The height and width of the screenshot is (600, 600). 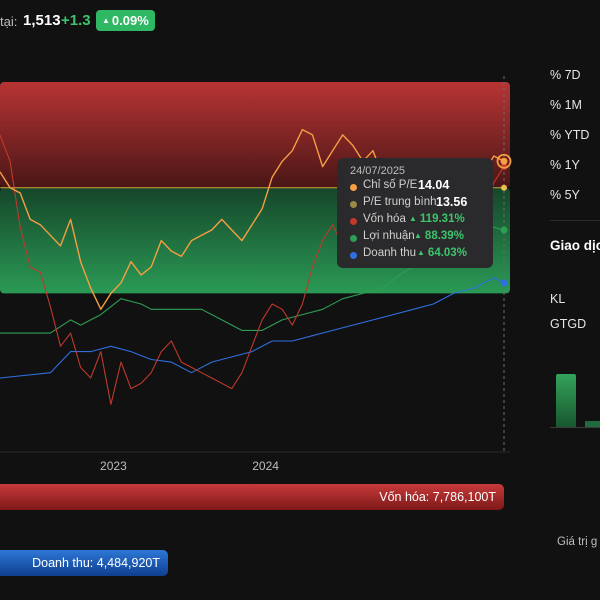 I want to click on bar-baseline, so click(x=575, y=427).